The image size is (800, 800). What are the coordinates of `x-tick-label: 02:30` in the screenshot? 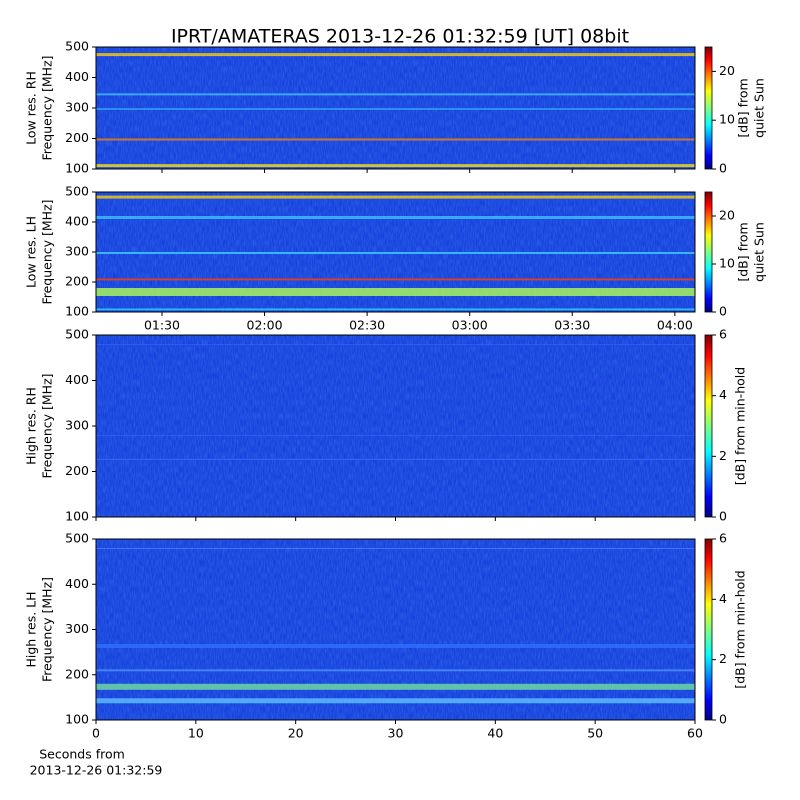 It's located at (367, 325).